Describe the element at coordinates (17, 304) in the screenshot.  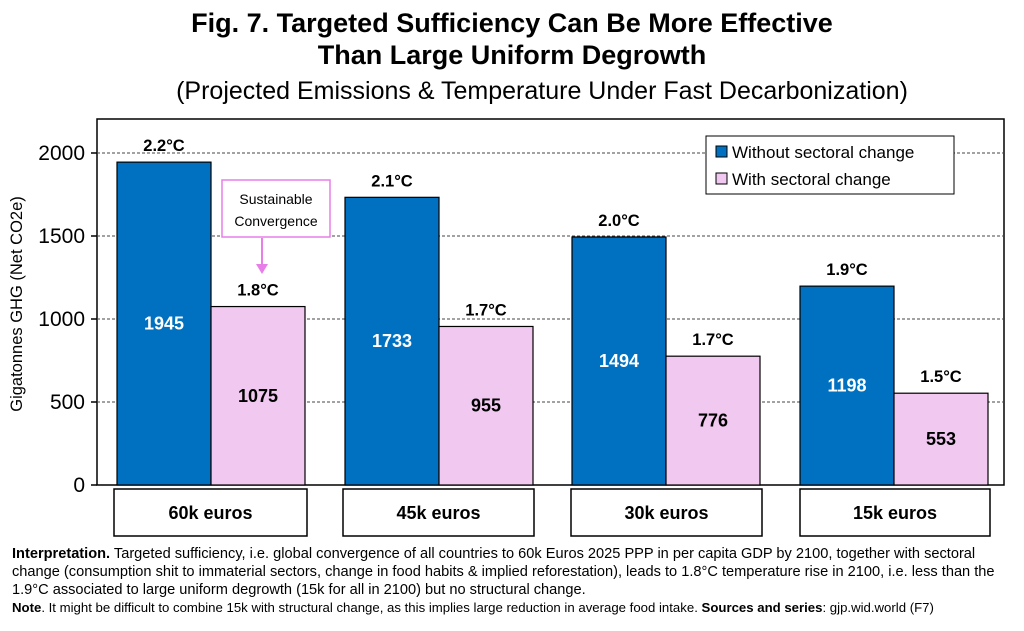
I see `y-axis-label: Gigatonnes GHG (Net CO2e)` at that location.